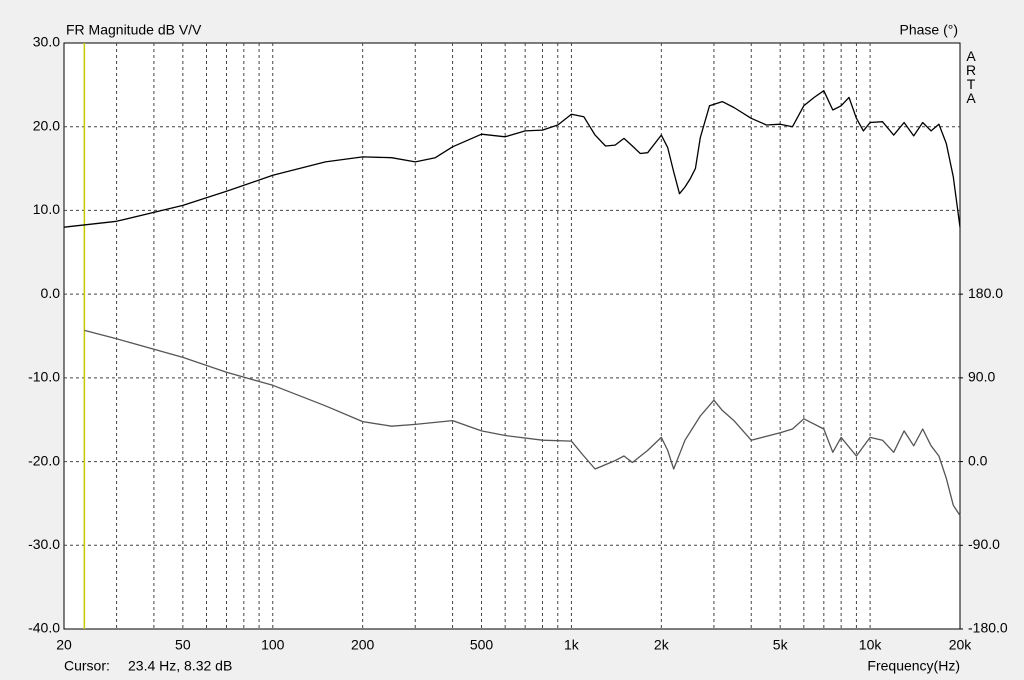  I want to click on y2-axis-label: Phase (°), so click(928, 30).